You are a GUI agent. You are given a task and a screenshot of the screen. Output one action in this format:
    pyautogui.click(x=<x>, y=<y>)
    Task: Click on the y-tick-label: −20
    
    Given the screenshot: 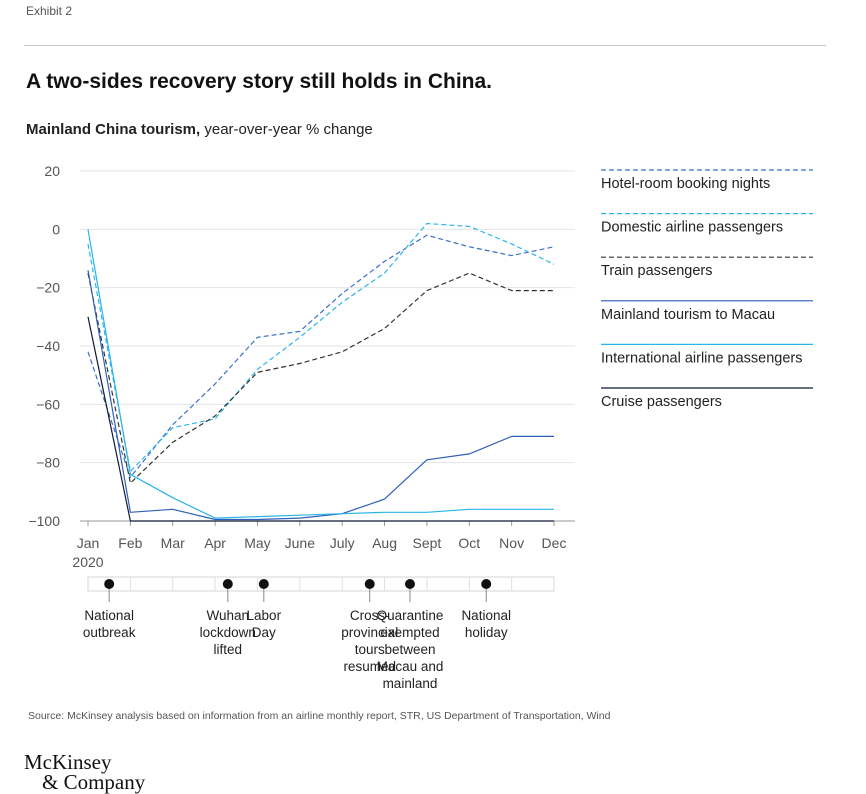 What is the action you would take?
    pyautogui.click(x=48, y=288)
    